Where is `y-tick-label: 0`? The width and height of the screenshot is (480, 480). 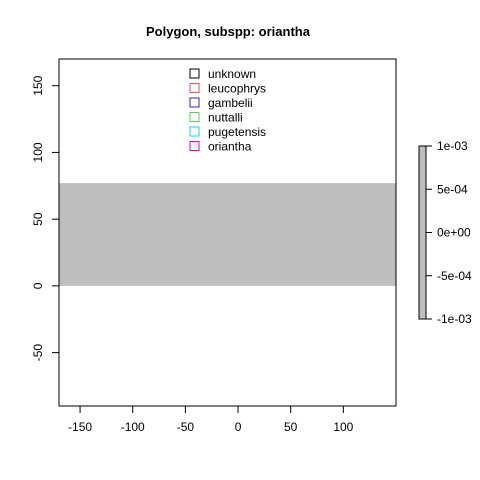 y-tick-label: 0 is located at coordinates (38, 285).